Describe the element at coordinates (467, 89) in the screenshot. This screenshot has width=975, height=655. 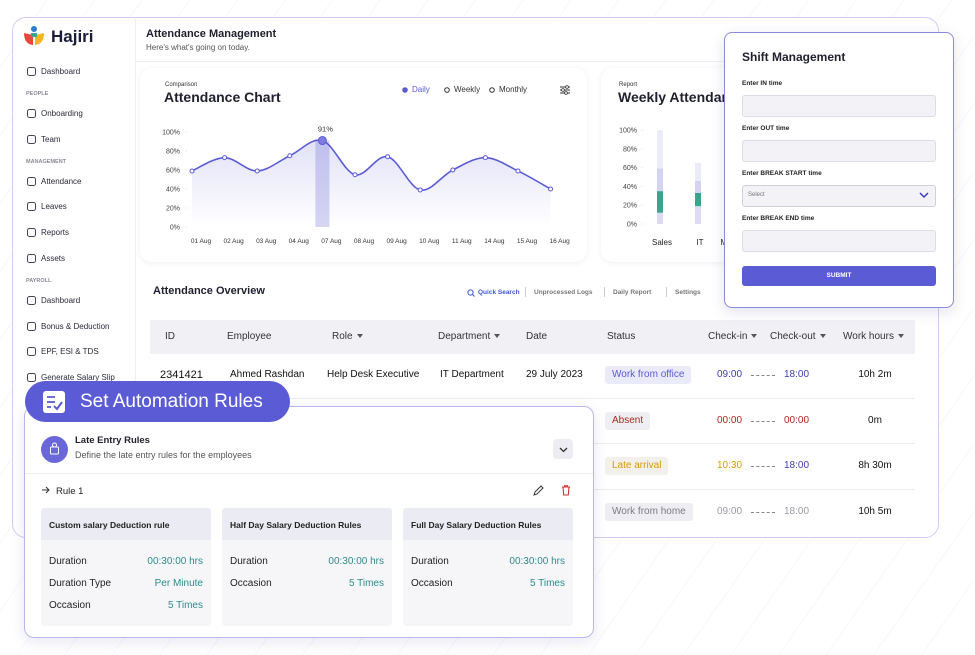
I see `toggle: Weekly` at that location.